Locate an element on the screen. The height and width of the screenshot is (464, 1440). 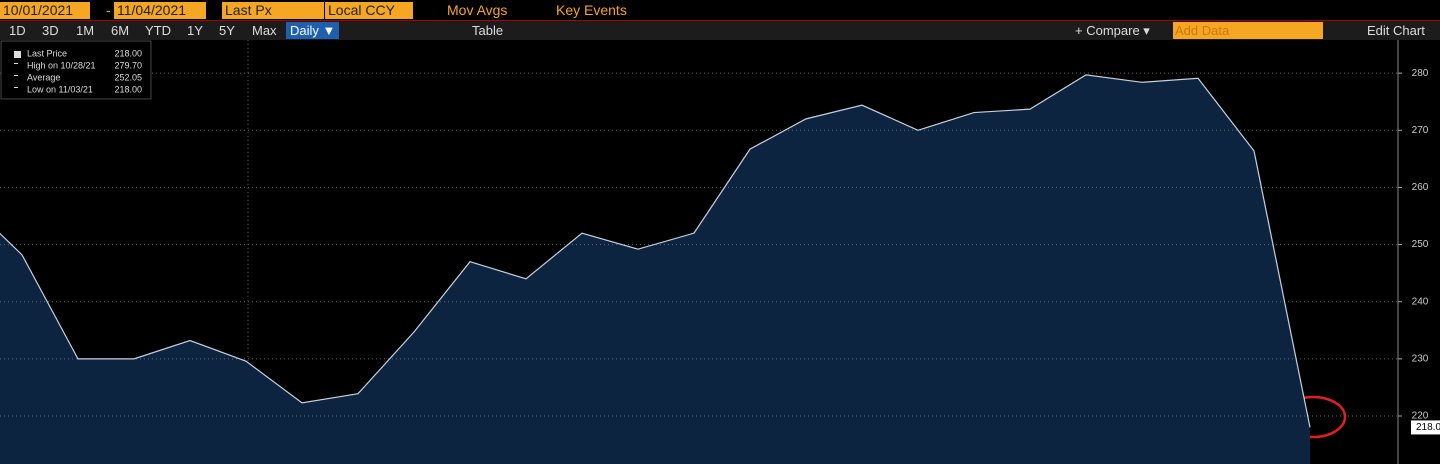
y-tick-label: 280 is located at coordinates (1420, 73).